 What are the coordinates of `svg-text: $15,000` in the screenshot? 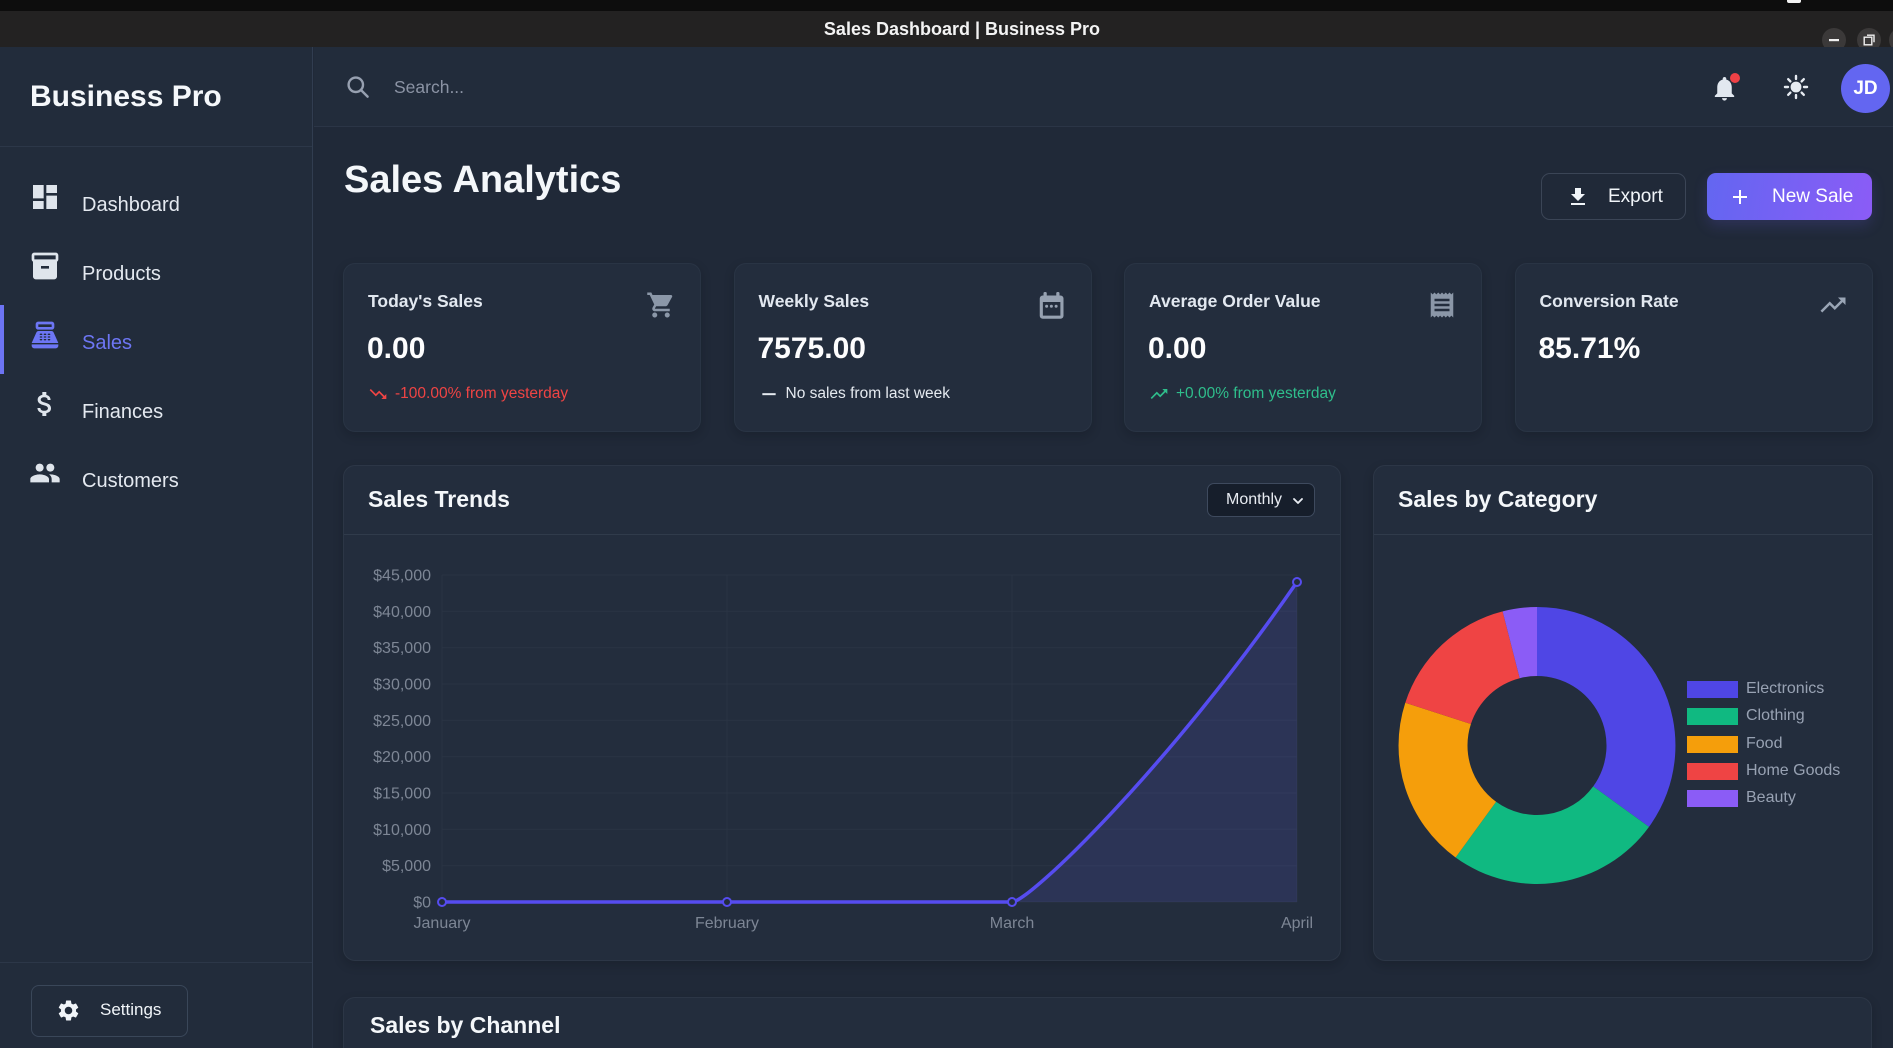 It's located at (402, 794).